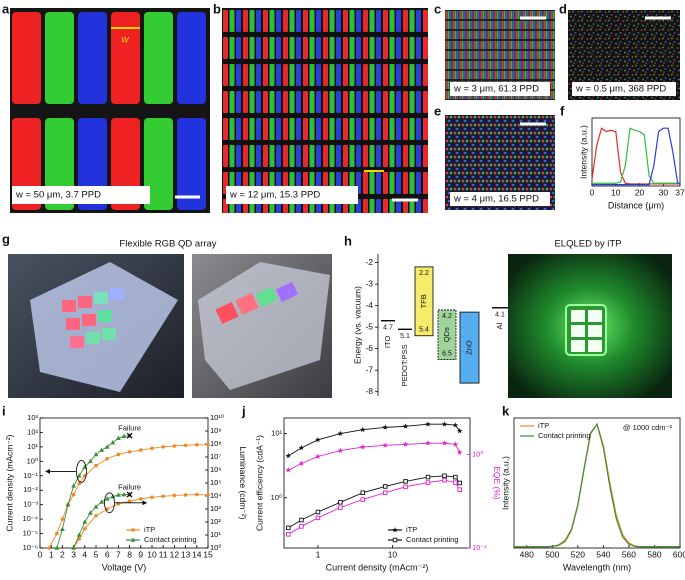 This screenshot has width=685, height=580. I want to click on y2-tick-label: 10², so click(215, 521).